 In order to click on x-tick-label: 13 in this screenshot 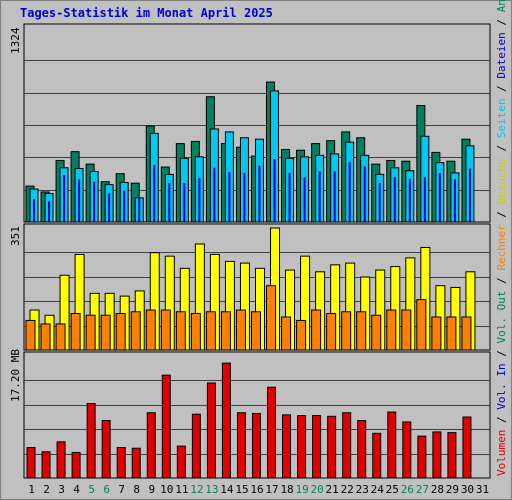, I will do `click(211, 489)`.